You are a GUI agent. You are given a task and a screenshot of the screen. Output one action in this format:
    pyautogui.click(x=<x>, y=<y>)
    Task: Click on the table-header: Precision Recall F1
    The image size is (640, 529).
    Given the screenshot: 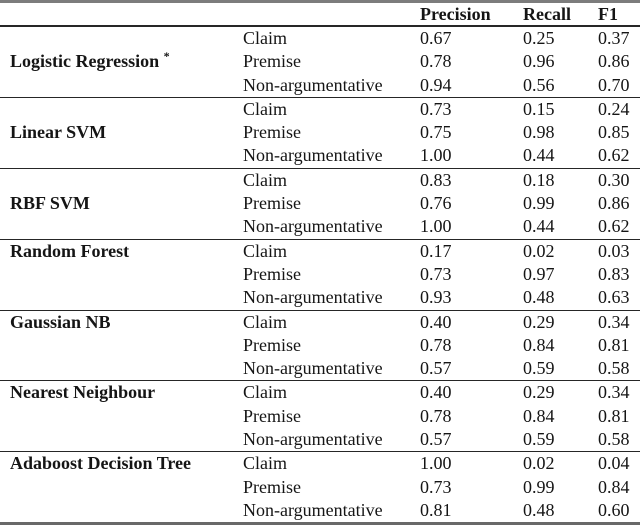 What is the action you would take?
    pyautogui.click(x=320, y=14)
    